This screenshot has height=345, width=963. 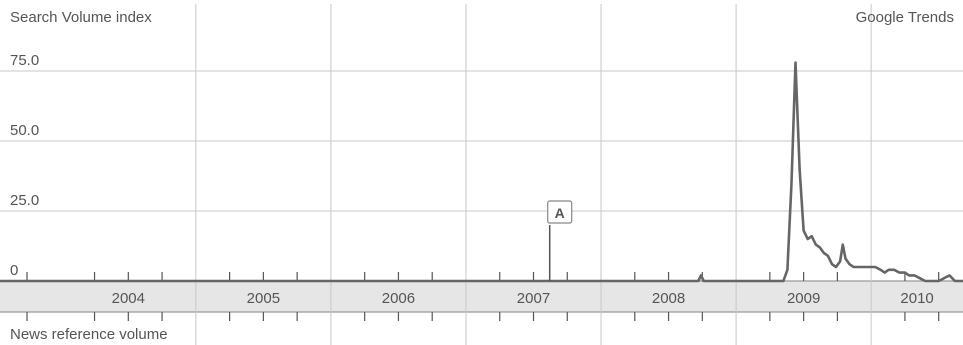 I want to click on annotation-label: A, so click(x=560, y=213).